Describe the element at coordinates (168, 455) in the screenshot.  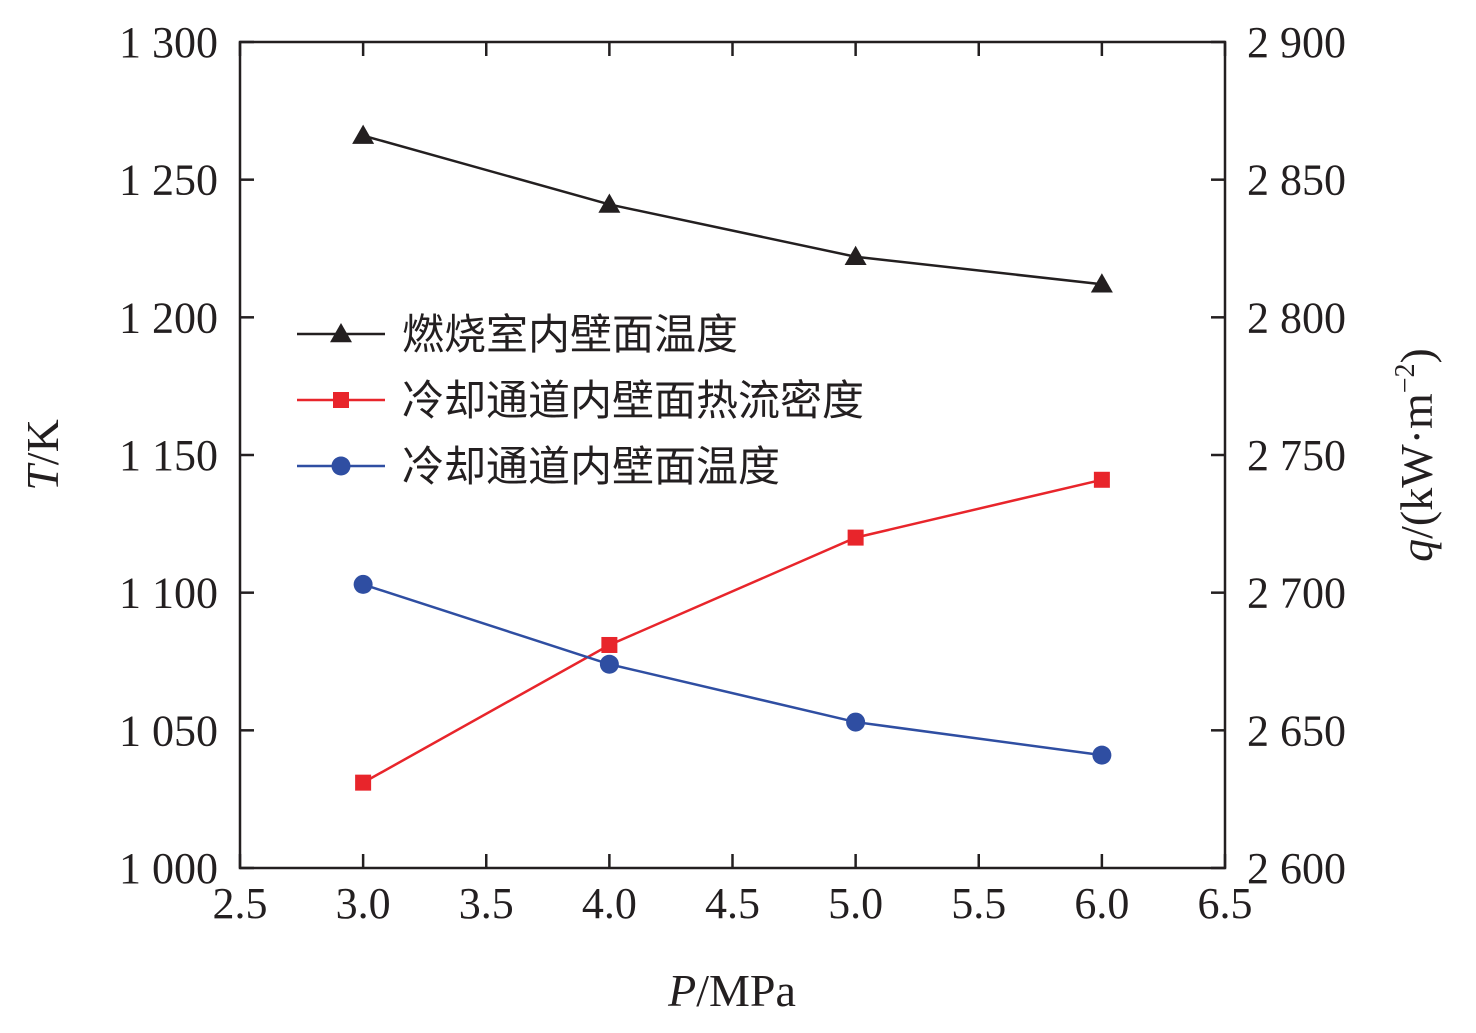
I see `y-left-tick-label: 1 150` at that location.